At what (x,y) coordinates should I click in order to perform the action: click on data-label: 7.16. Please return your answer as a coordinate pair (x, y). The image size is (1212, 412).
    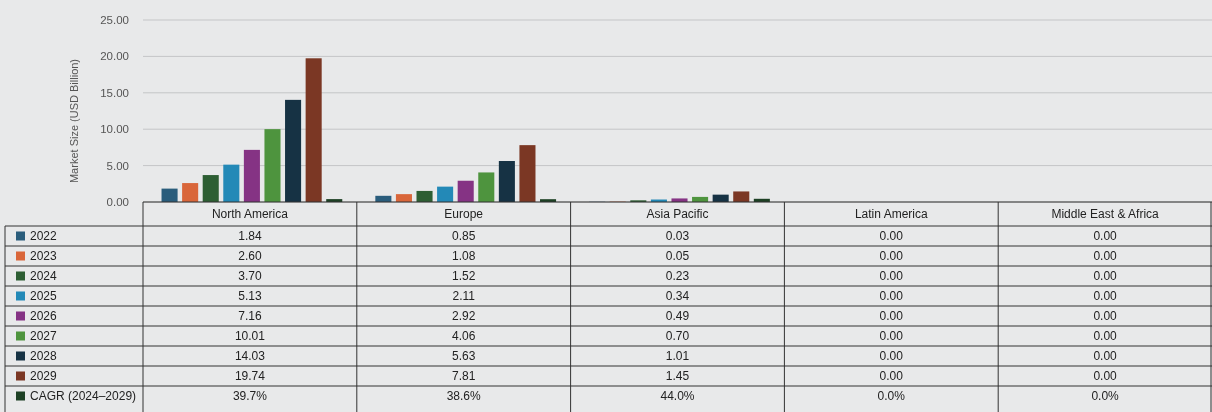
    Looking at the image, I should click on (250, 316).